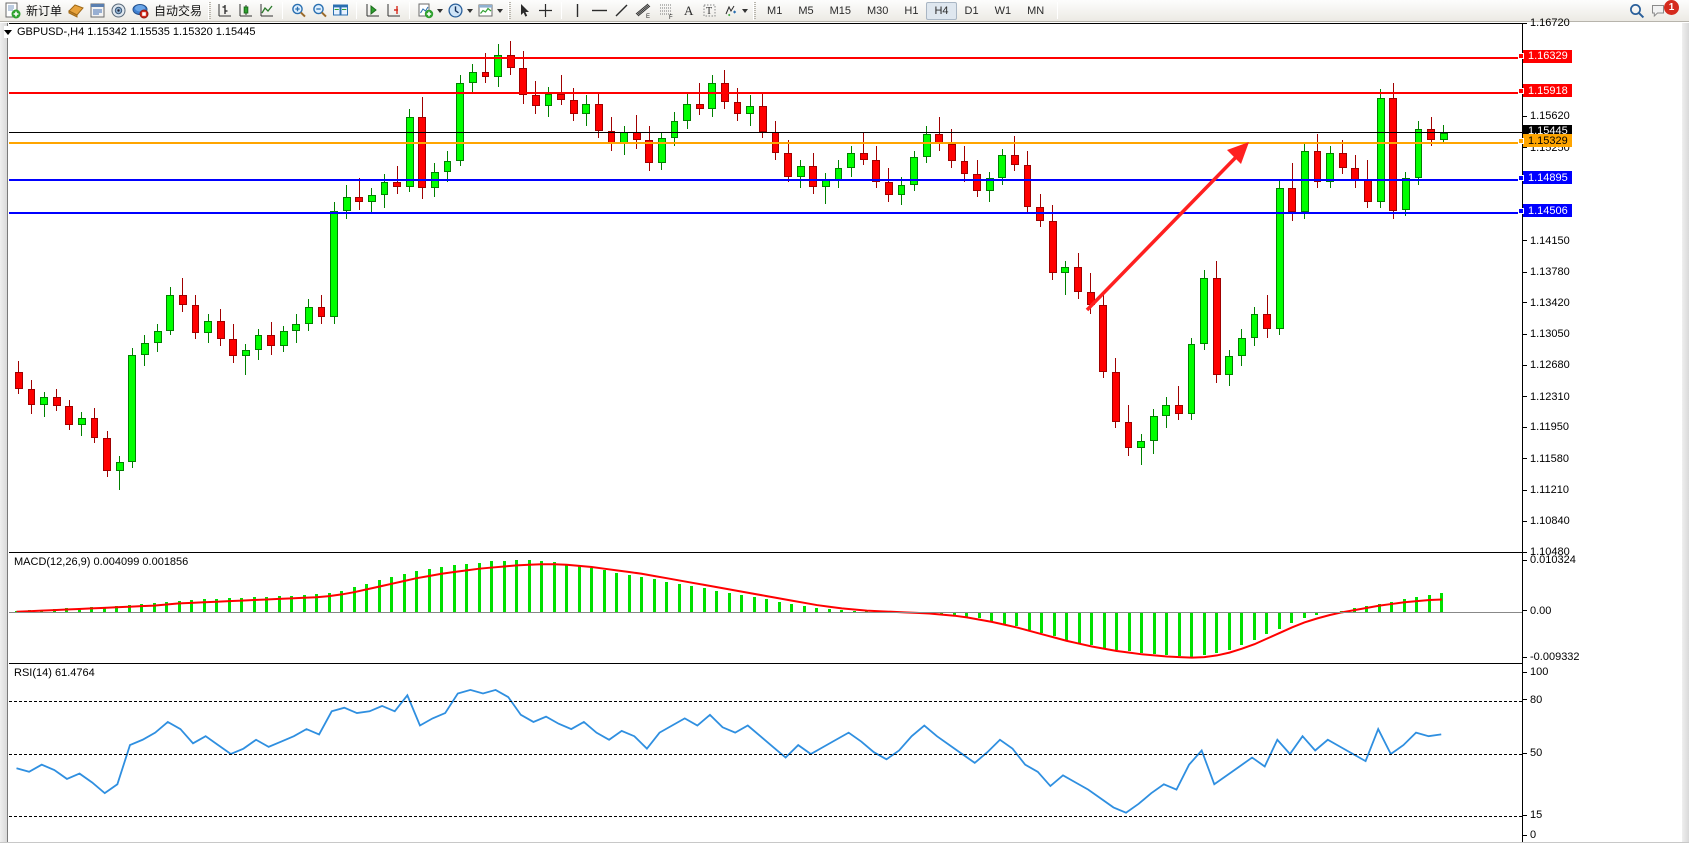  Describe the element at coordinates (666, 11) in the screenshot. I see `fibonacci-button: F` at that location.